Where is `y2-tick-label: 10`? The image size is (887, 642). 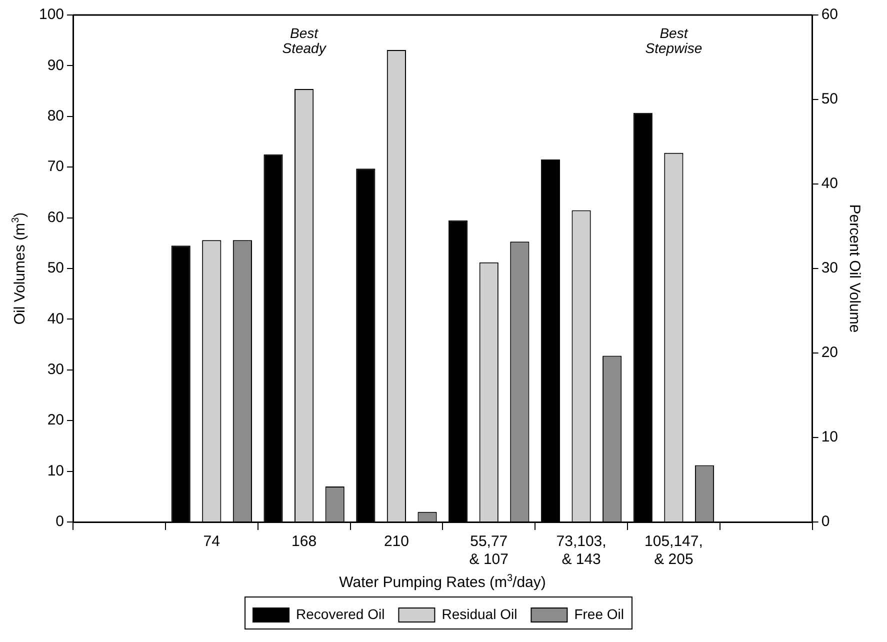
y2-tick-label: 10 is located at coordinates (829, 437).